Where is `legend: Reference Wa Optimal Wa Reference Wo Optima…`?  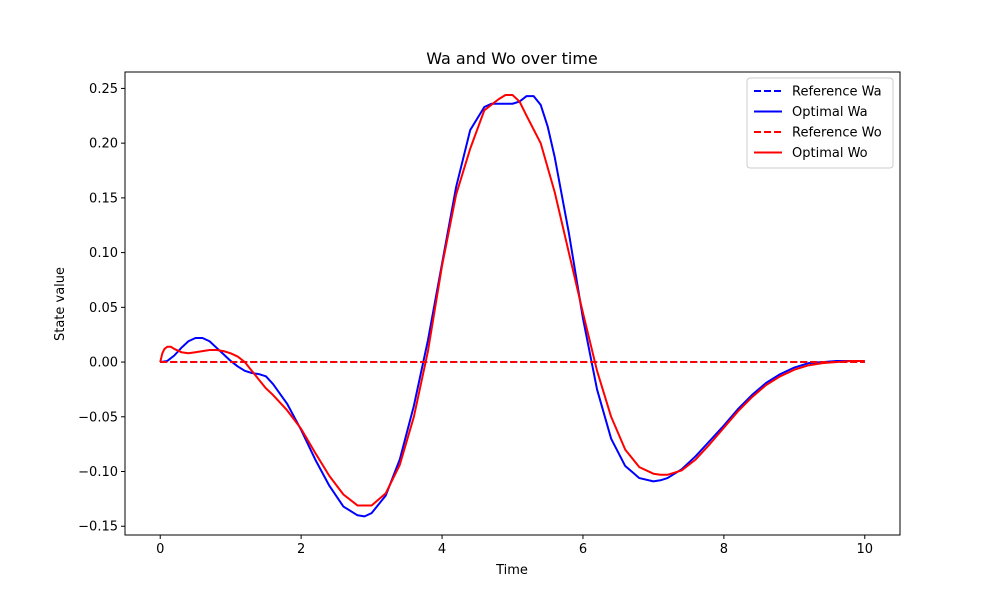
legend: Reference Wa Optimal Wa Reference Wo Optima… is located at coordinates (820, 123).